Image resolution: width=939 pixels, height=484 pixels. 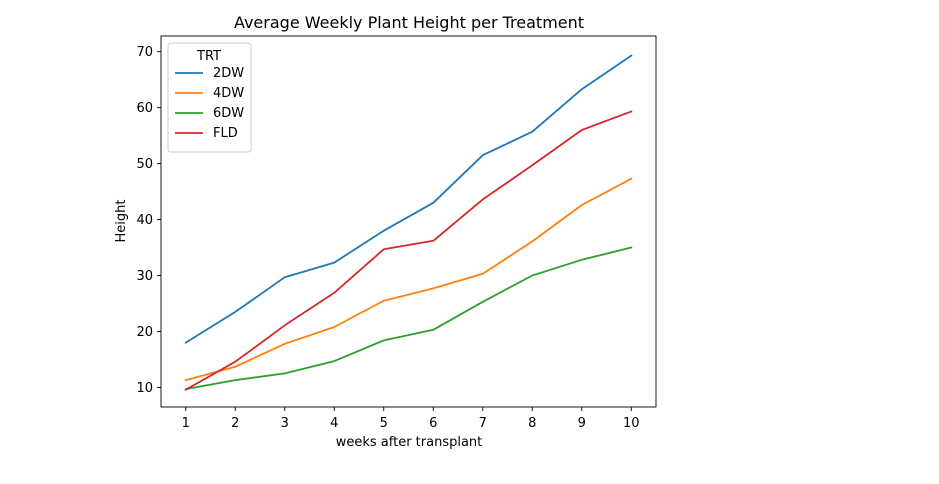 What do you see at coordinates (409, 442) in the screenshot?
I see `x-axis-label: weeks after transplant` at bounding box center [409, 442].